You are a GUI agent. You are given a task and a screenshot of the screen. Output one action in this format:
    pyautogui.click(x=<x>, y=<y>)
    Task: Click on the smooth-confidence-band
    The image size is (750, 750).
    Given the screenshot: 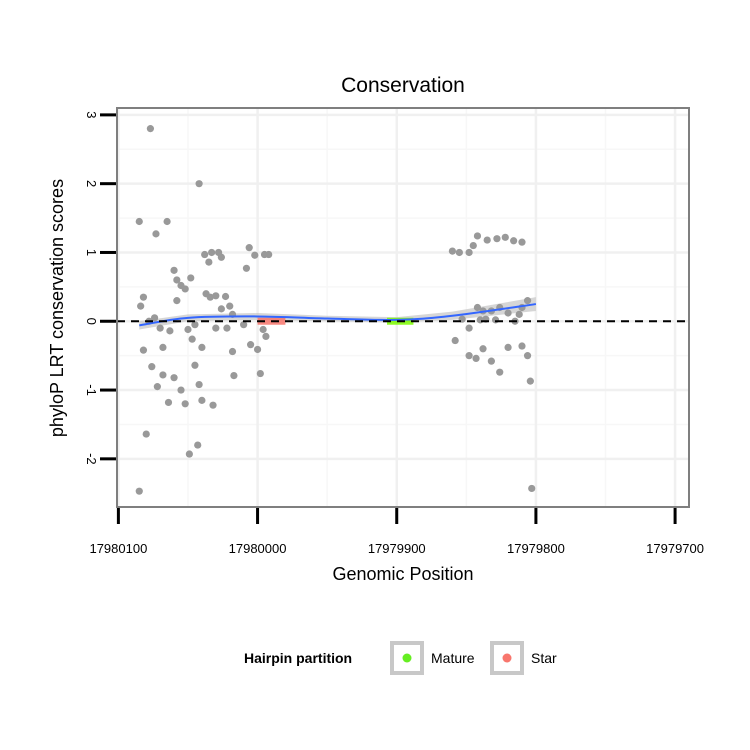 What is the action you would take?
    pyautogui.click(x=337, y=313)
    